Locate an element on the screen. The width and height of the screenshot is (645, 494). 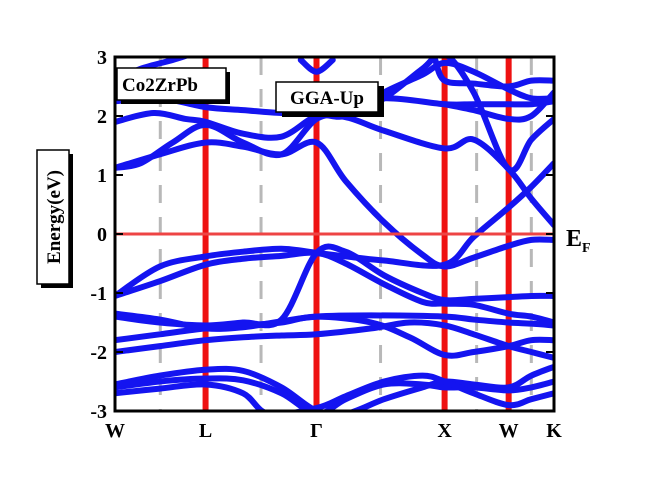
fermi-label: EF is located at coordinates (578, 241).